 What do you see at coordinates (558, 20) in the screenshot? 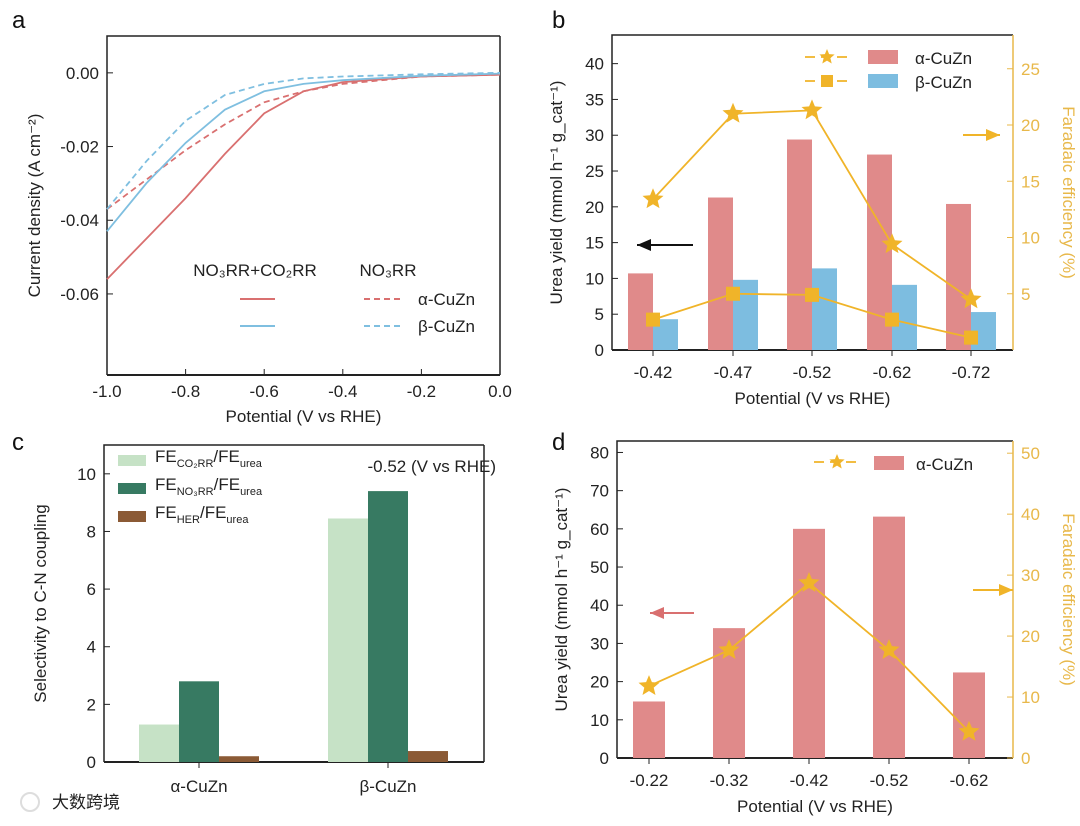
I see `panel-label-b: b` at bounding box center [558, 20].